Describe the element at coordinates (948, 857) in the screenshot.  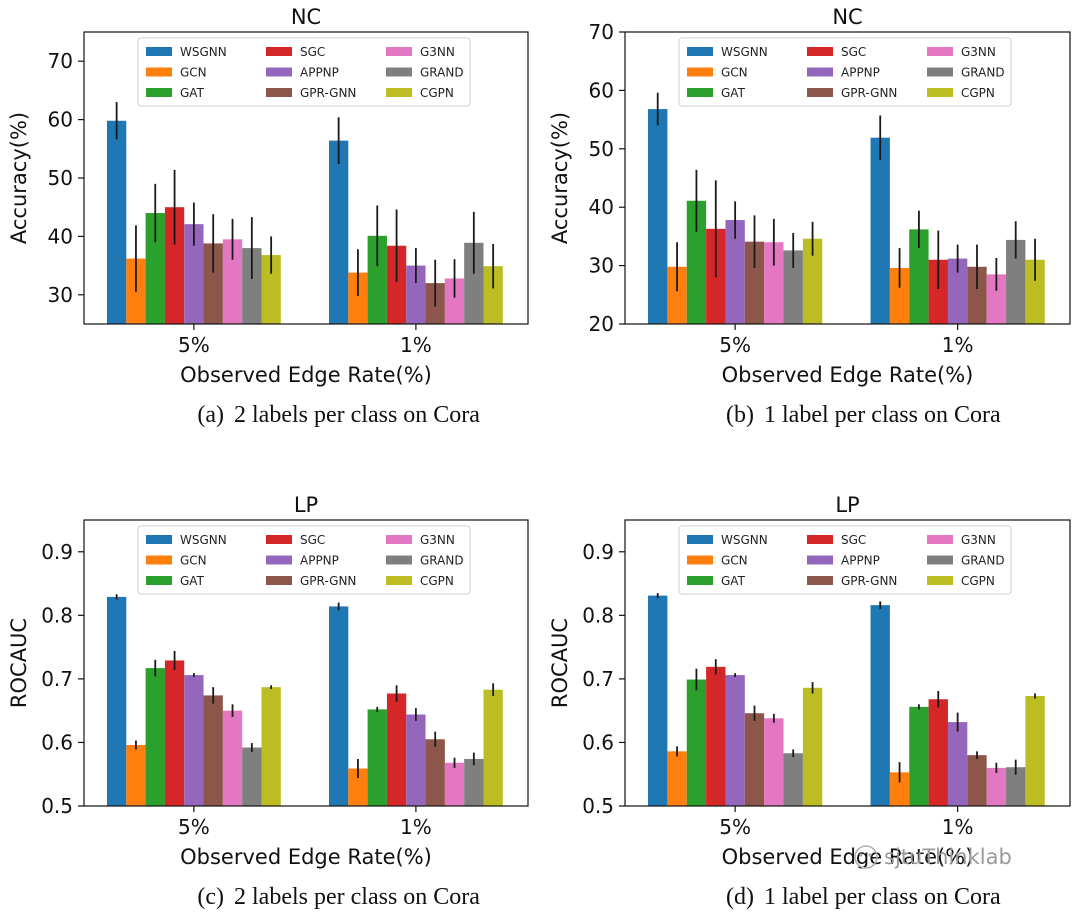
I see `watermark-text: sjtuThinklab` at that location.